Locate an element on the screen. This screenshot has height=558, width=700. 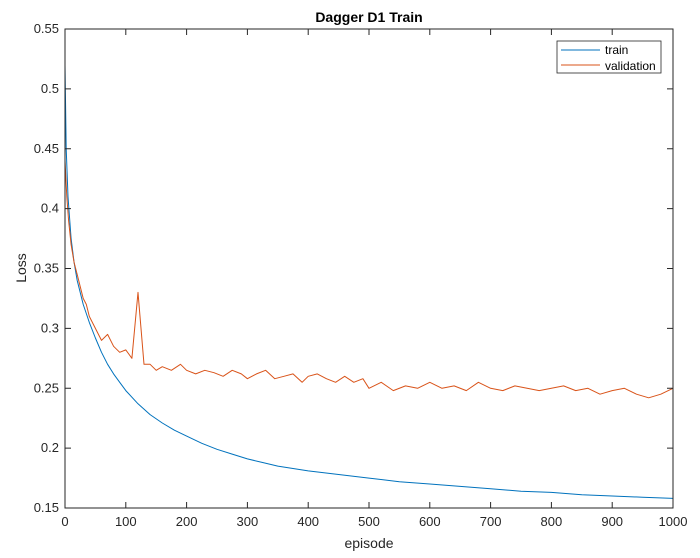
y-tick-label: 0.3 is located at coordinates (50, 327).